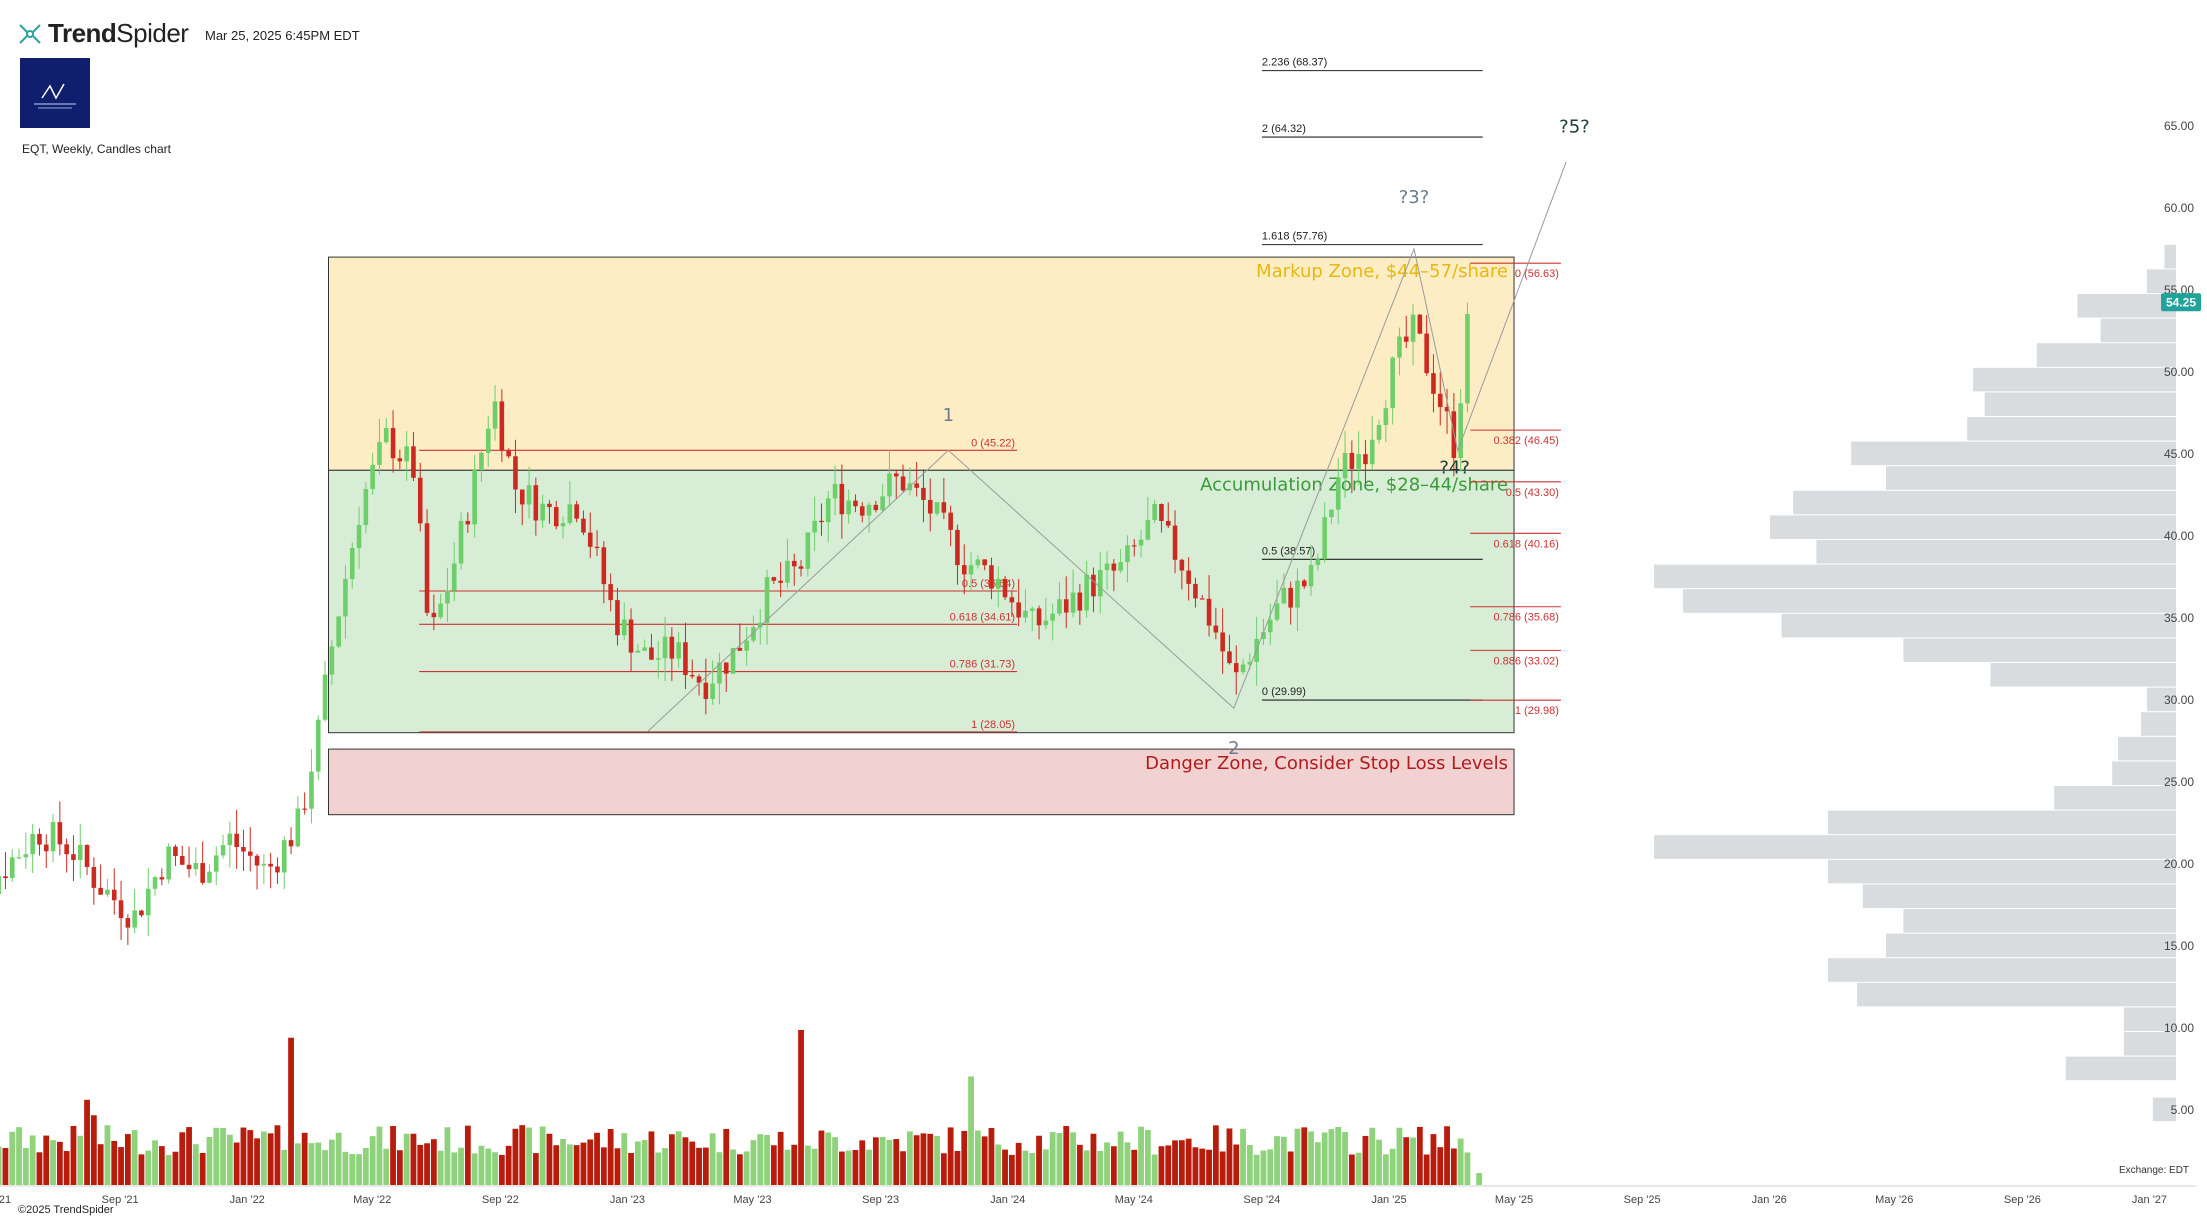  Describe the element at coordinates (1537, 711) in the screenshot. I see `fib-level-label: 1 (29.98)` at that location.